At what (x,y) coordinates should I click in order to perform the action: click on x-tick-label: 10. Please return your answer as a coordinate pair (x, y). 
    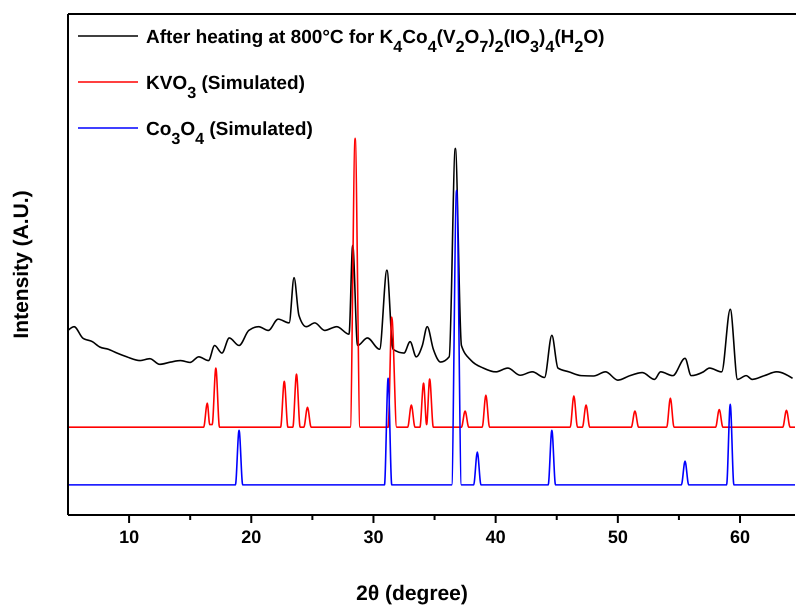
    Looking at the image, I should click on (129, 537).